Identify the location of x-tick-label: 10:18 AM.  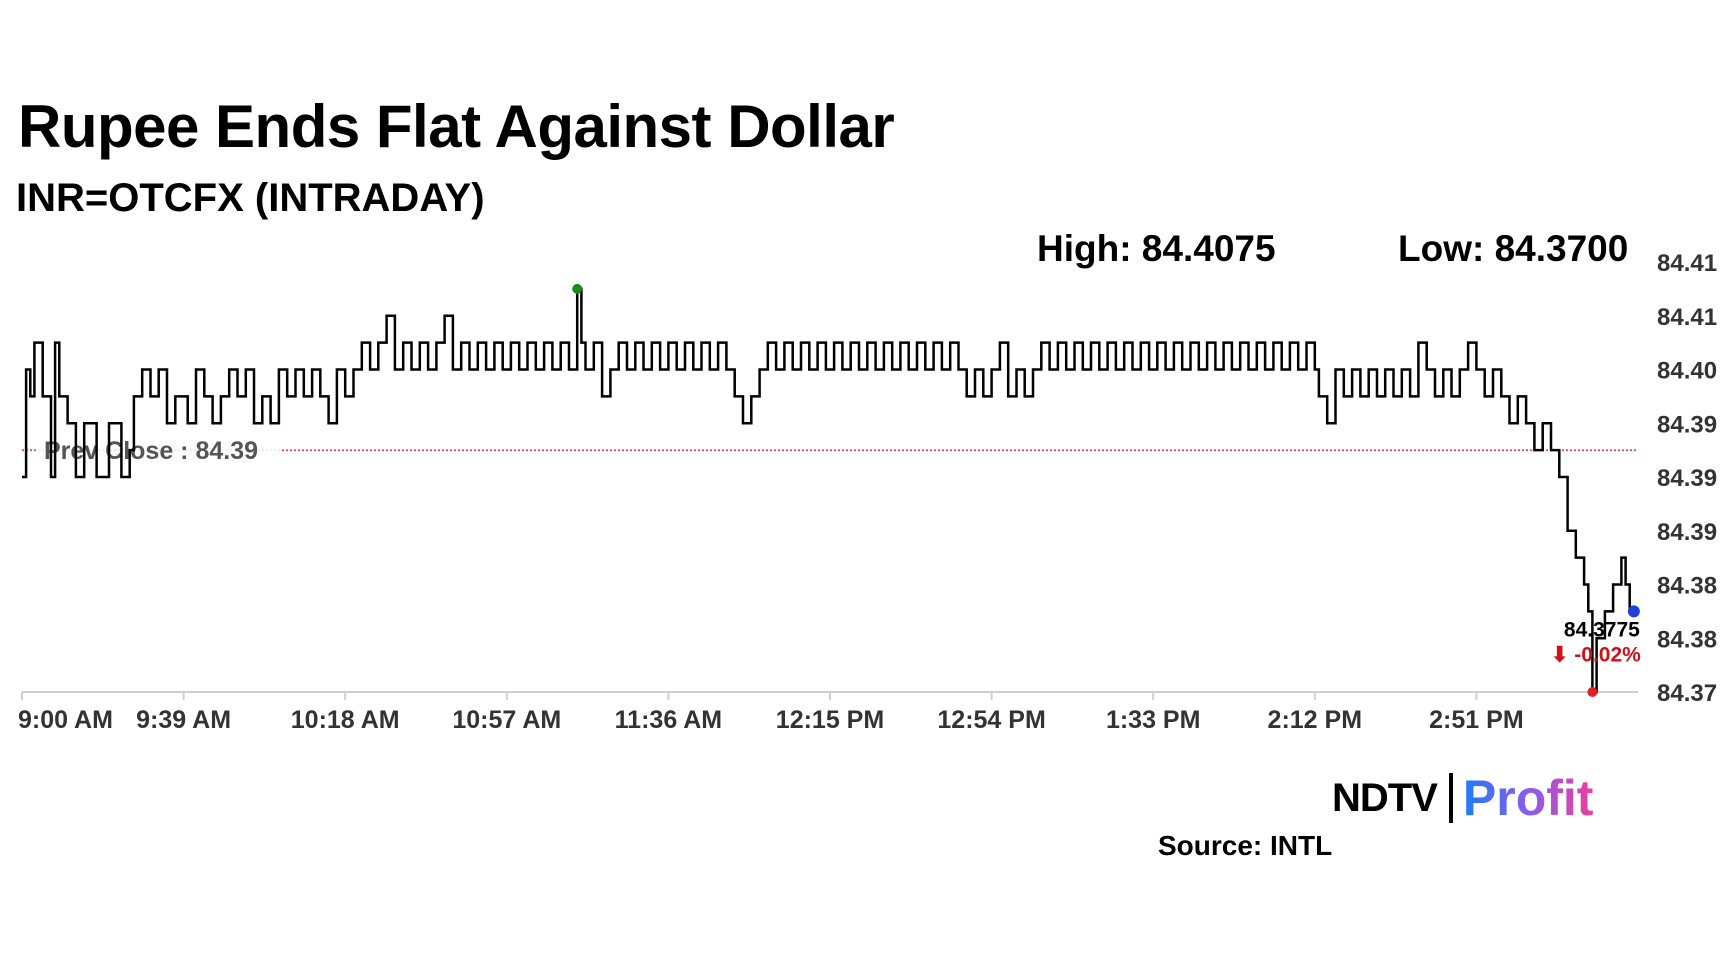
(345, 720).